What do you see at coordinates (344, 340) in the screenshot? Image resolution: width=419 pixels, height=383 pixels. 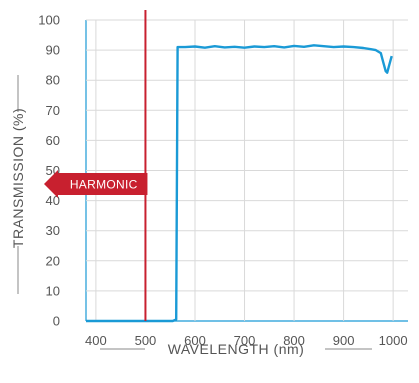 I see `x-tick-label: 900` at bounding box center [344, 340].